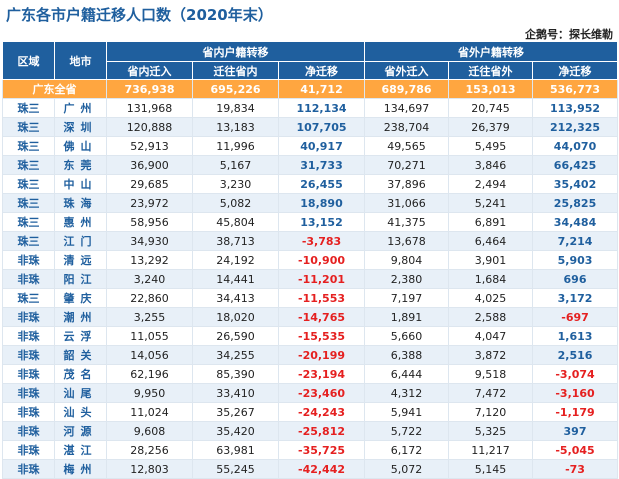  Describe the element at coordinates (235, 298) in the screenshot. I see `intra-out-cell: 34,413` at that location.